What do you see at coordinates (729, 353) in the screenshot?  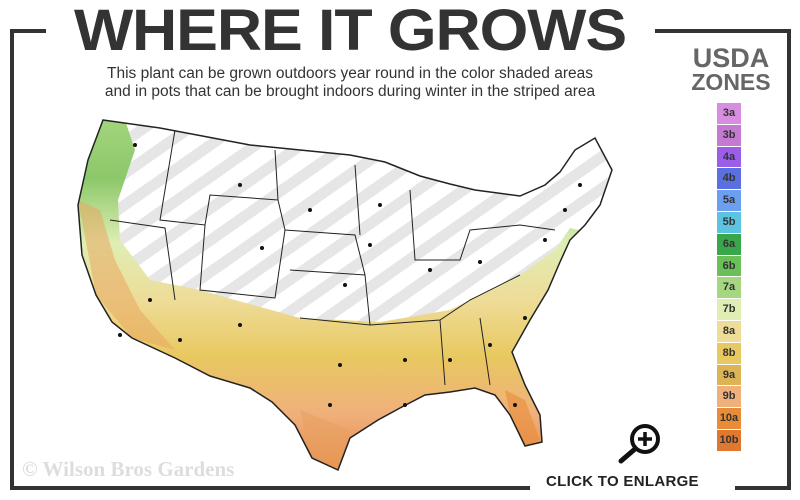 I see `legend-zone-8b: 8b` at bounding box center [729, 353].